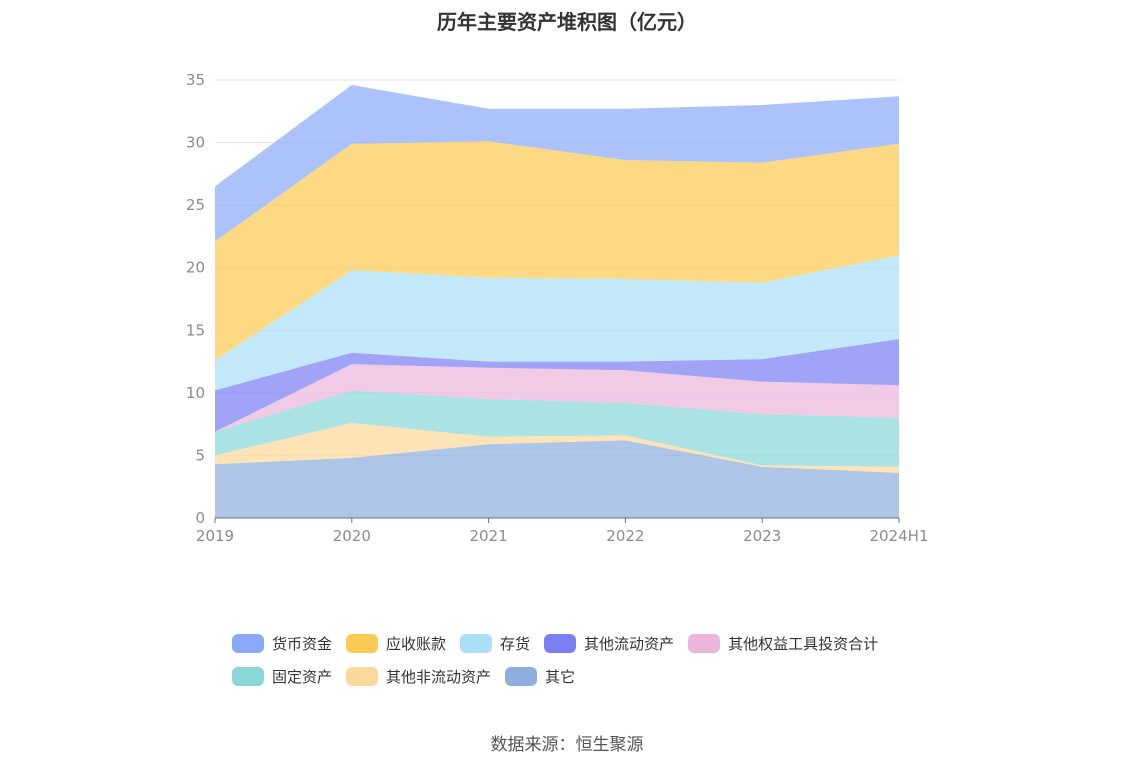 This screenshot has width=1134, height=766. I want to click on legend-item: 应收账款, so click(396, 643).